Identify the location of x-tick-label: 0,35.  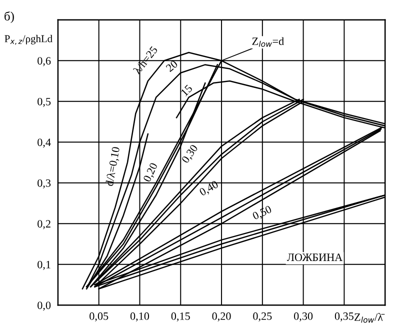
(344, 317).